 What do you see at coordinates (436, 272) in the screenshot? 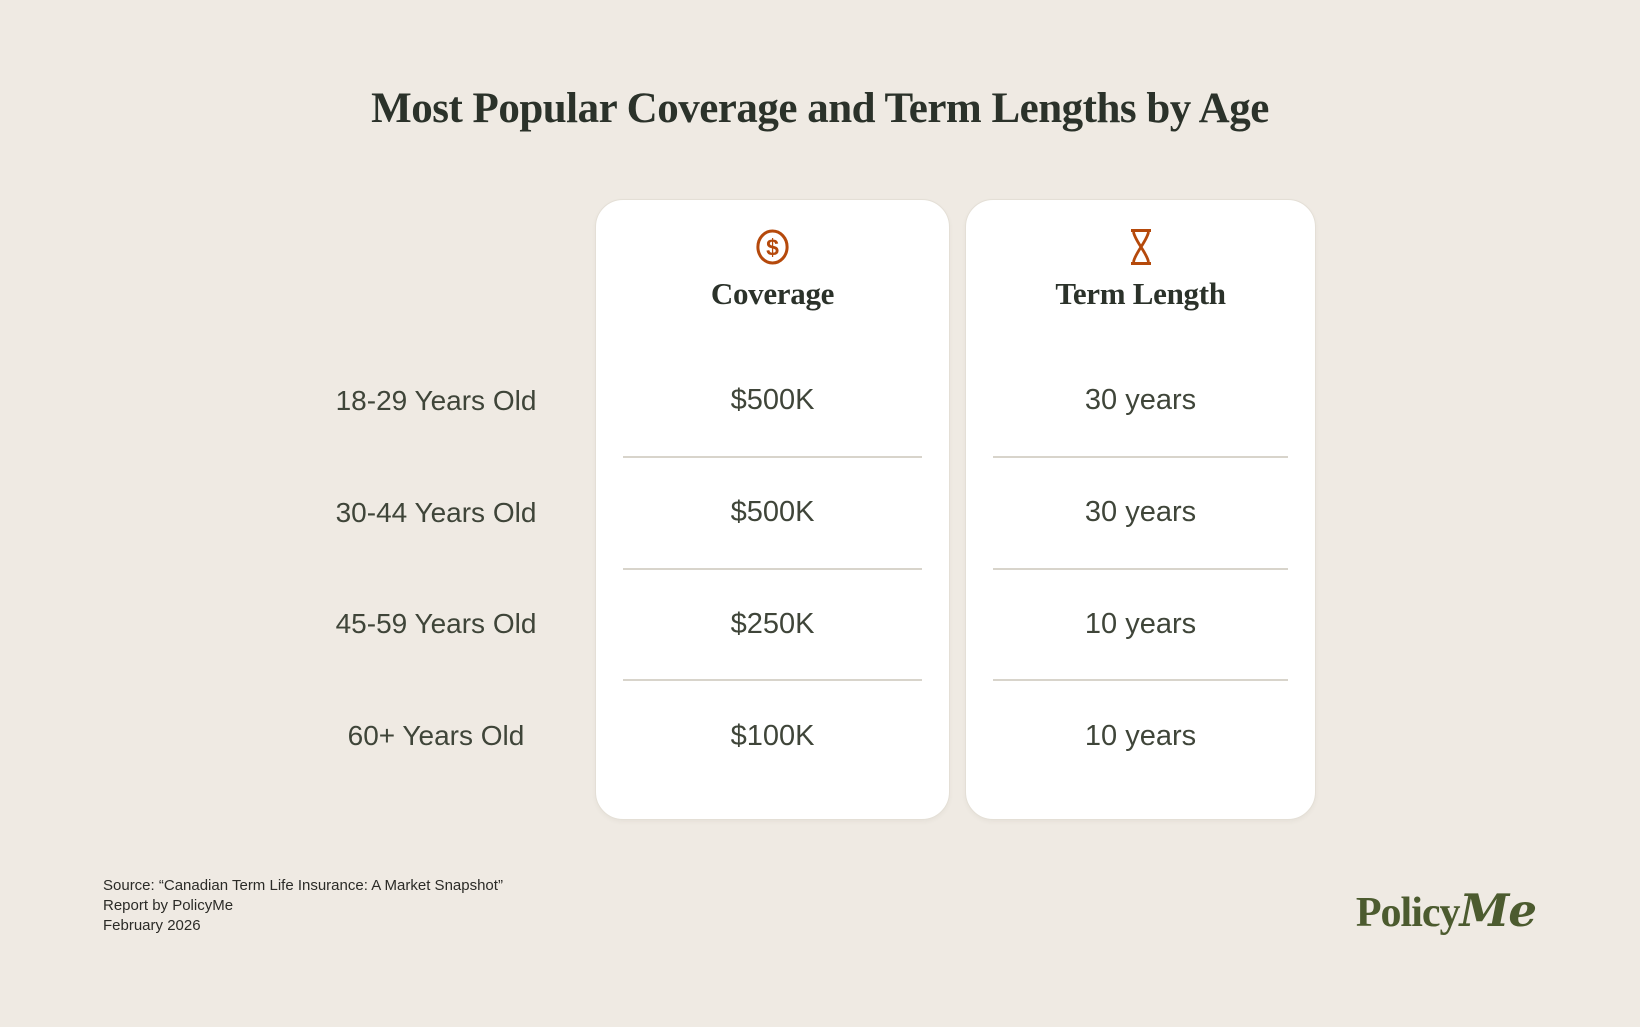
I see `age-column-header-spacer` at bounding box center [436, 272].